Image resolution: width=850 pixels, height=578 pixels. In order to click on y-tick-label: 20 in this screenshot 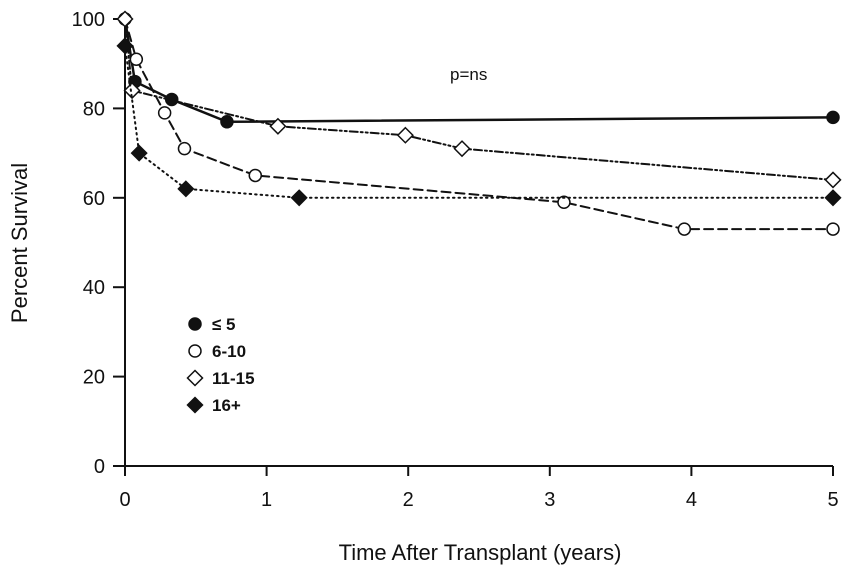, I will do `click(94, 378)`.